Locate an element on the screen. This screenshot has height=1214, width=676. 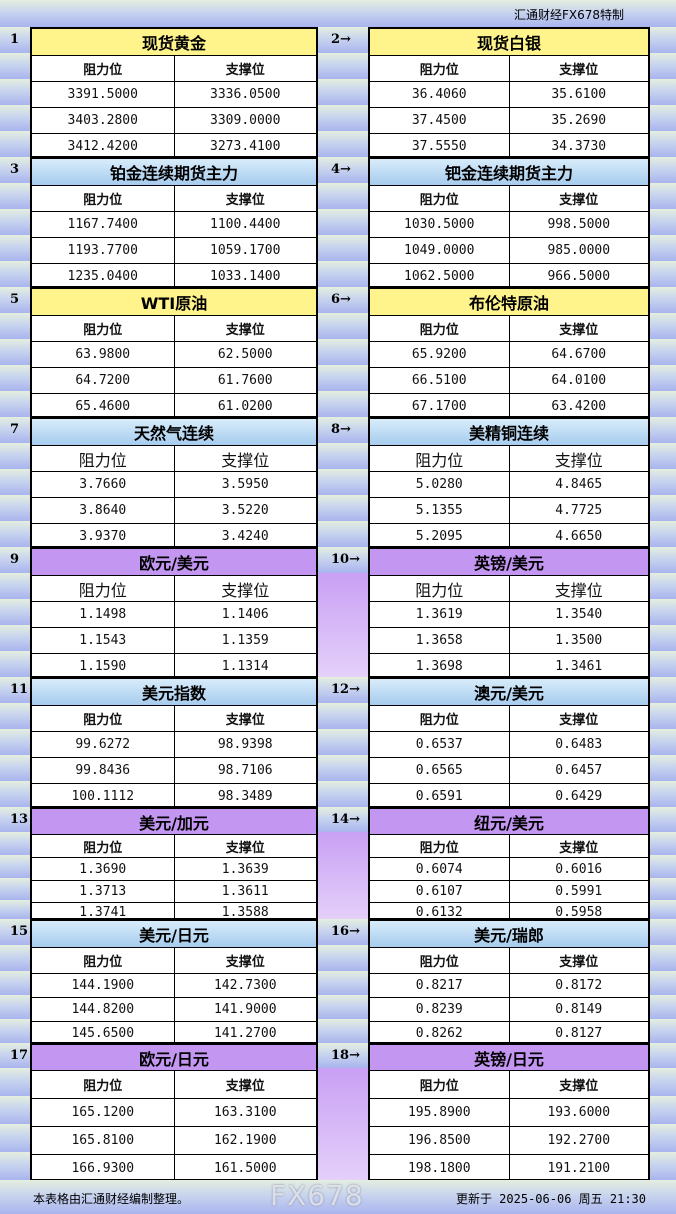
support-value: 141.9000 is located at coordinates (245, 1009).